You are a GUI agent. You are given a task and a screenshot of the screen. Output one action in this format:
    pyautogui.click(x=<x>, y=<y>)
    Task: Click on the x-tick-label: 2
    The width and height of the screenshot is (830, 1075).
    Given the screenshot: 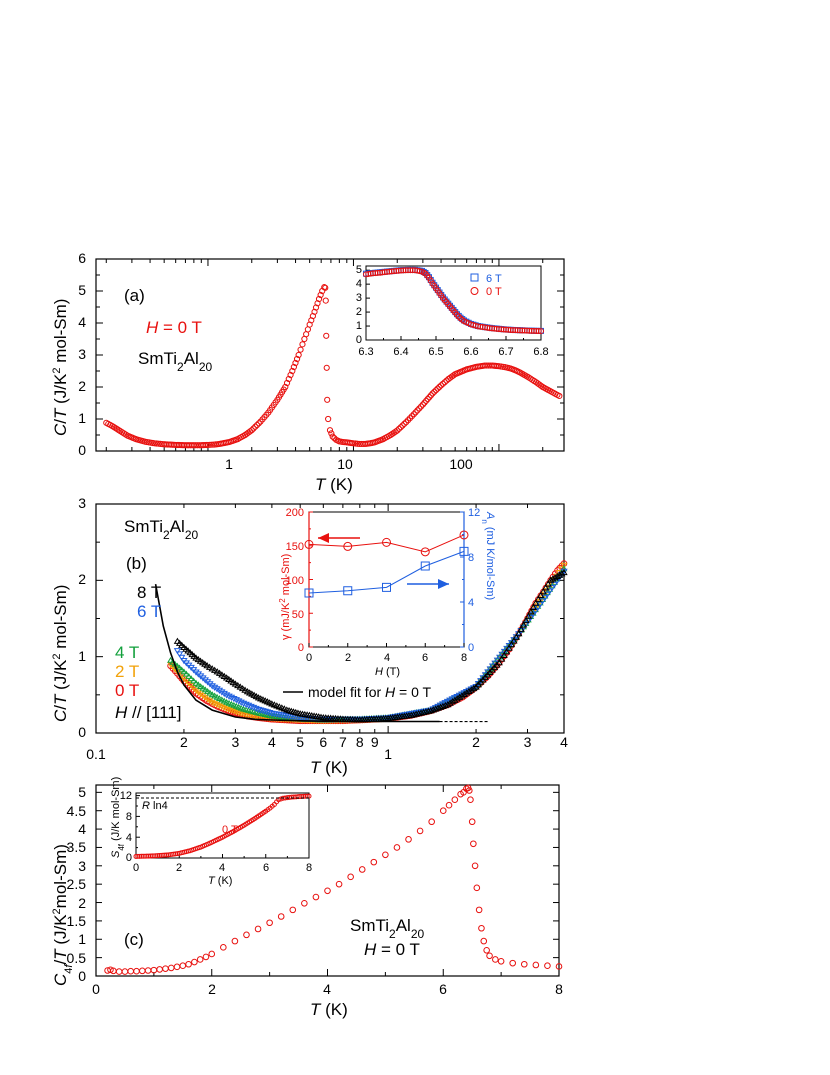 What is the action you would take?
    pyautogui.click(x=212, y=989)
    